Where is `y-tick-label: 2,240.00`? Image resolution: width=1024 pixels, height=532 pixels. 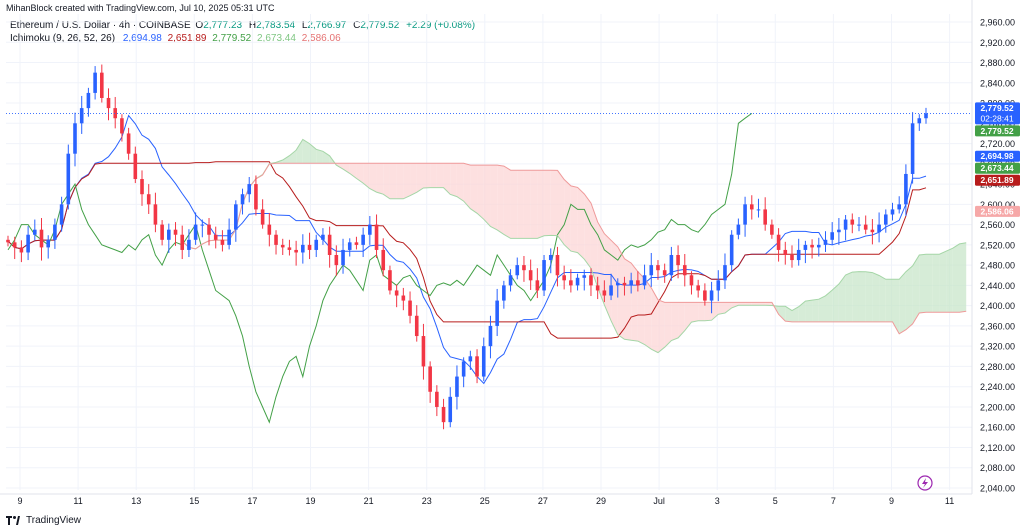
y-tick-label: 2,240.00 is located at coordinates (997, 387).